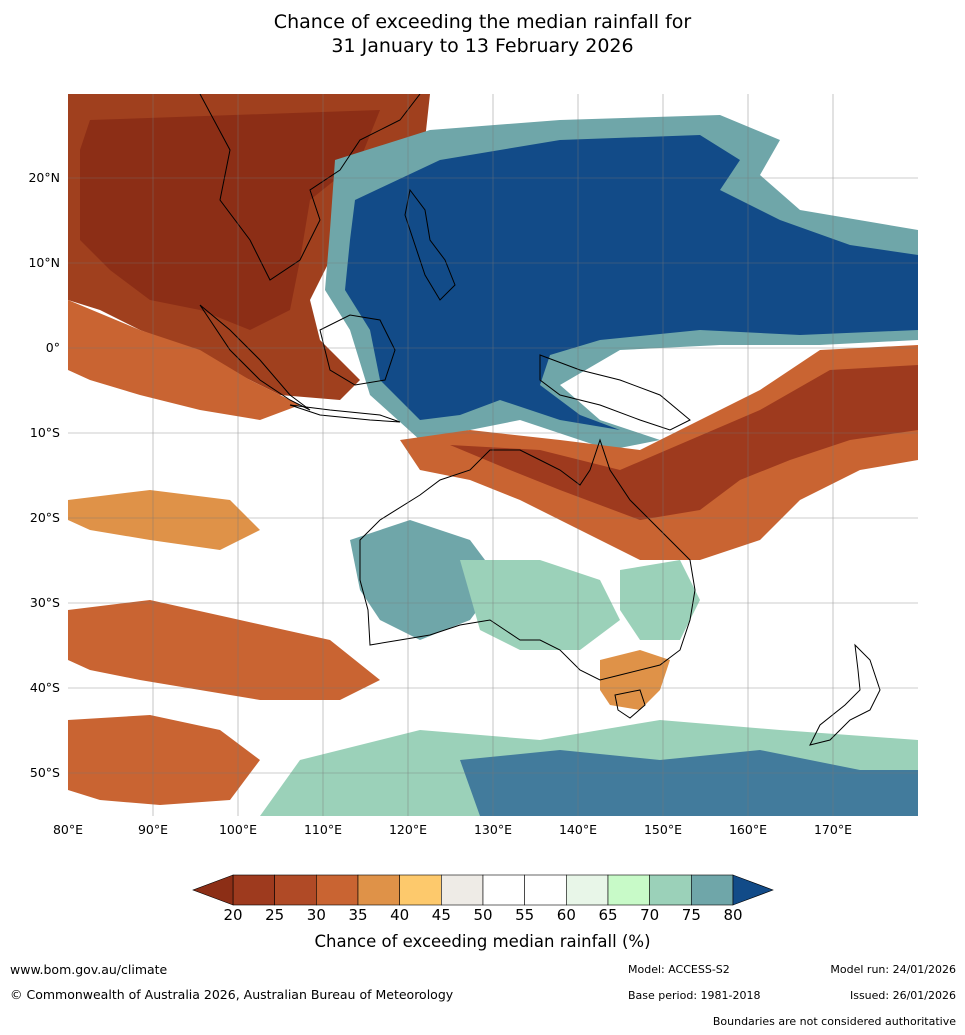  I want to click on colorbar-under-arrow, so click(213, 890).